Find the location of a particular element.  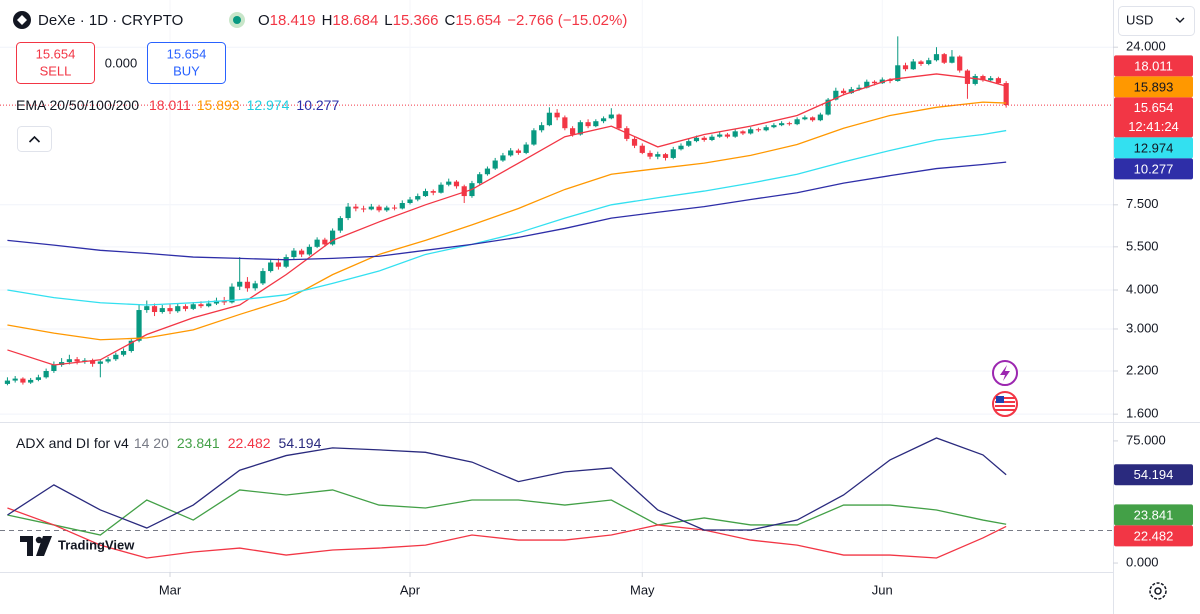

sell-button: 15.654 SELL is located at coordinates (55, 63).